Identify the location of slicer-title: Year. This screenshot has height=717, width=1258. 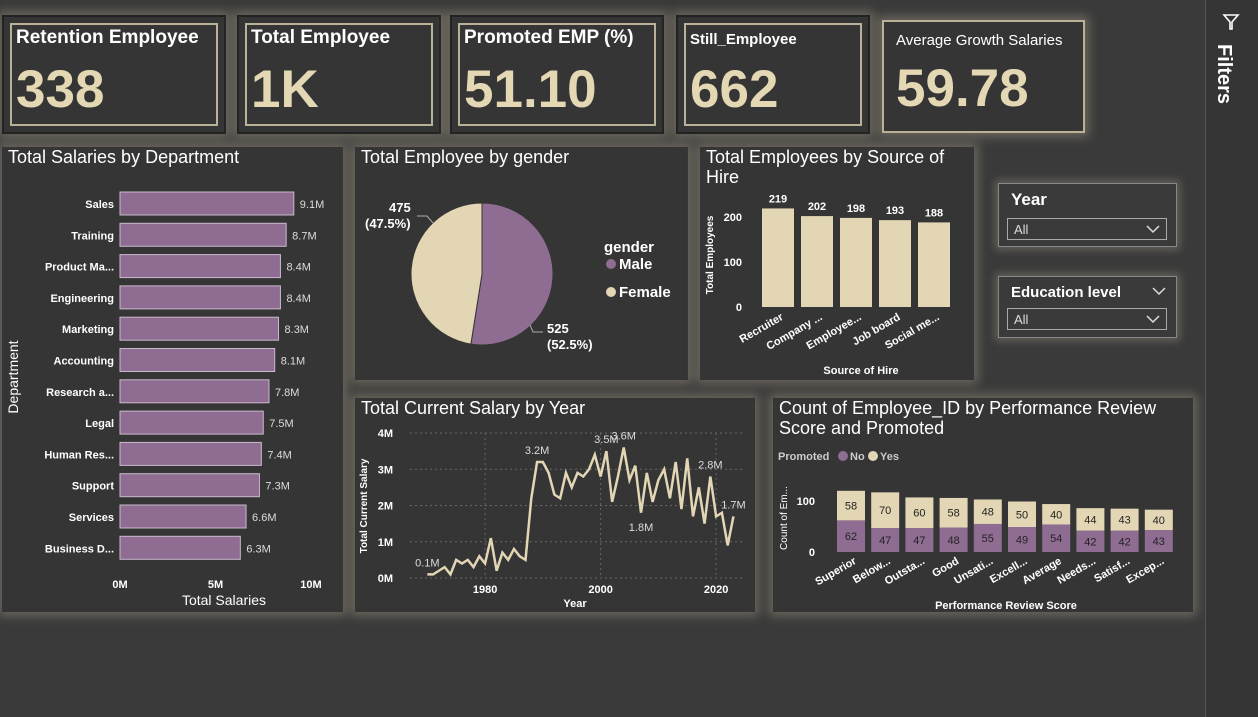
(1029, 199).